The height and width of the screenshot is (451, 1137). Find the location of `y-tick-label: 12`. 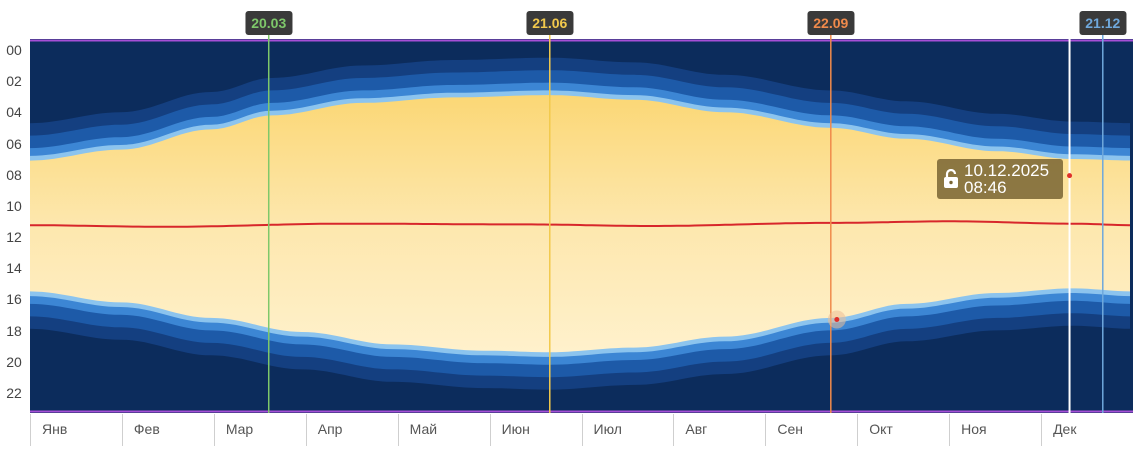

y-tick-label: 12 is located at coordinates (14, 237).